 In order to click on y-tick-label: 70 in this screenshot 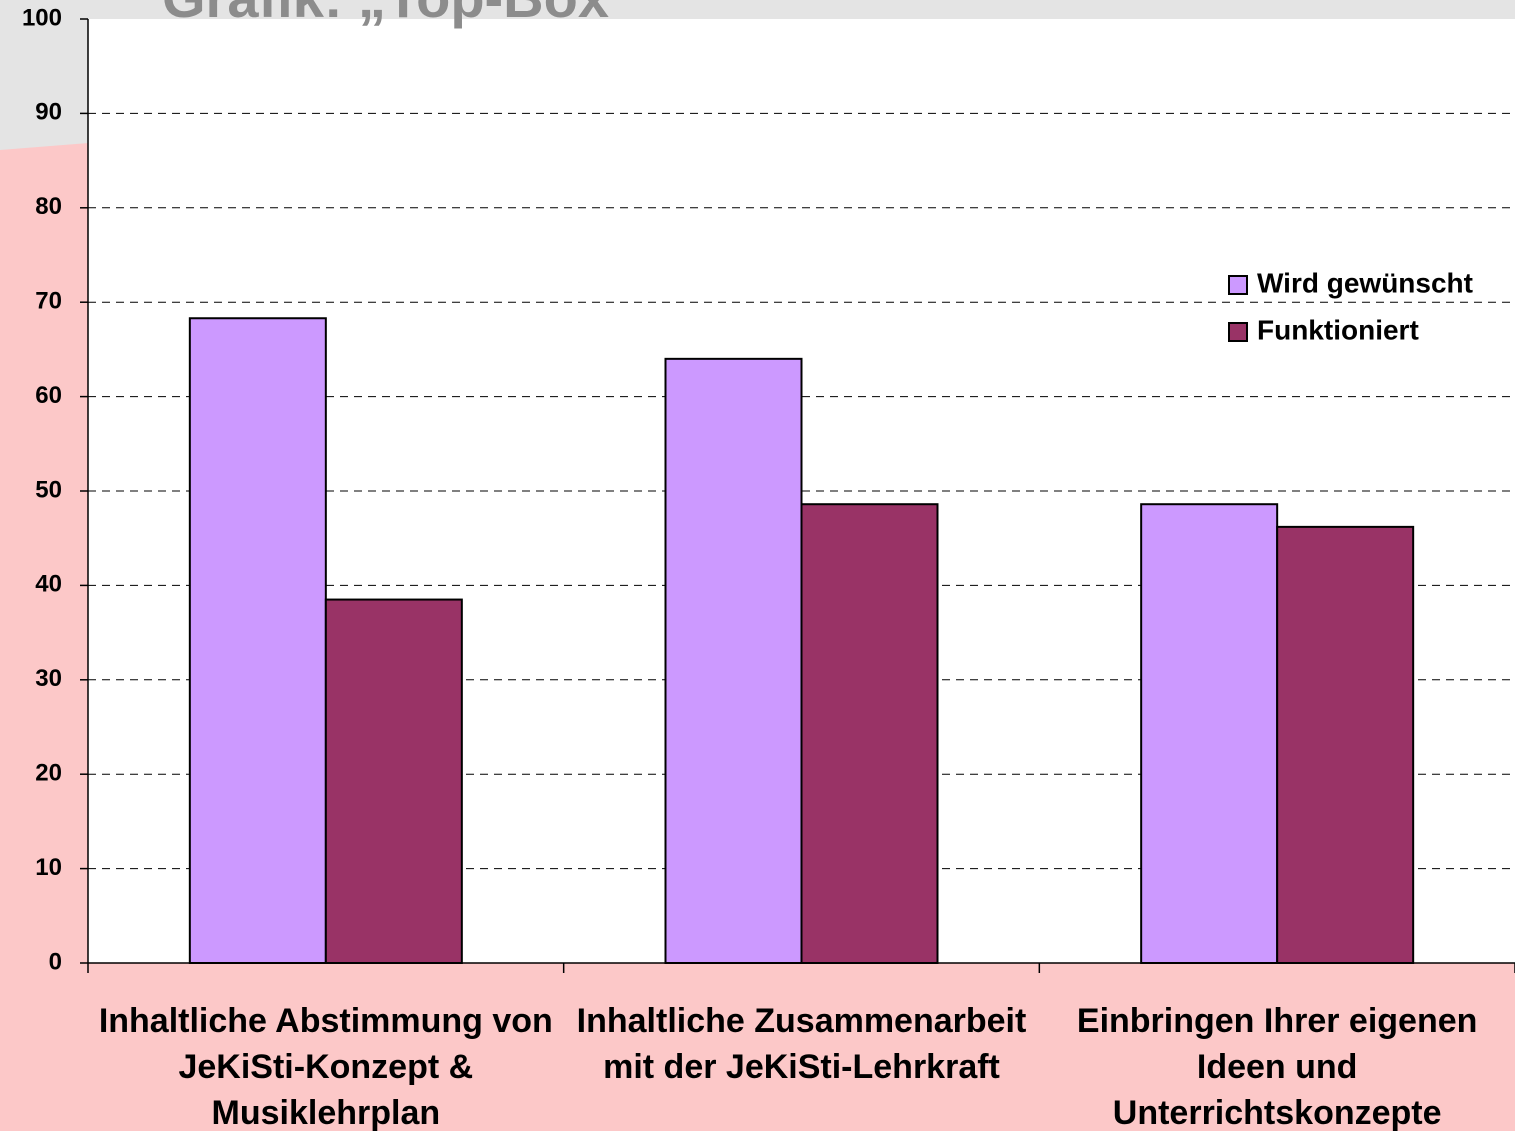, I will do `click(48, 301)`.